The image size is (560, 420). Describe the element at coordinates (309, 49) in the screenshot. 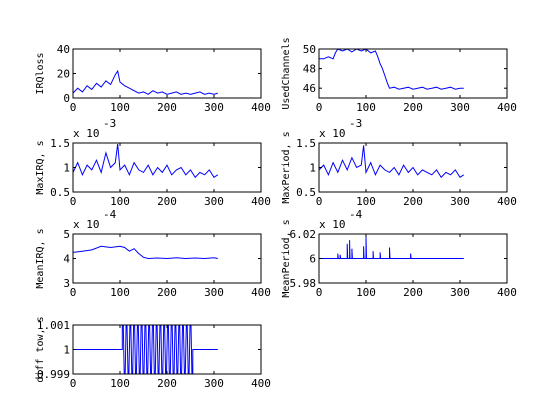

I see `y-tick-label: 50` at that location.